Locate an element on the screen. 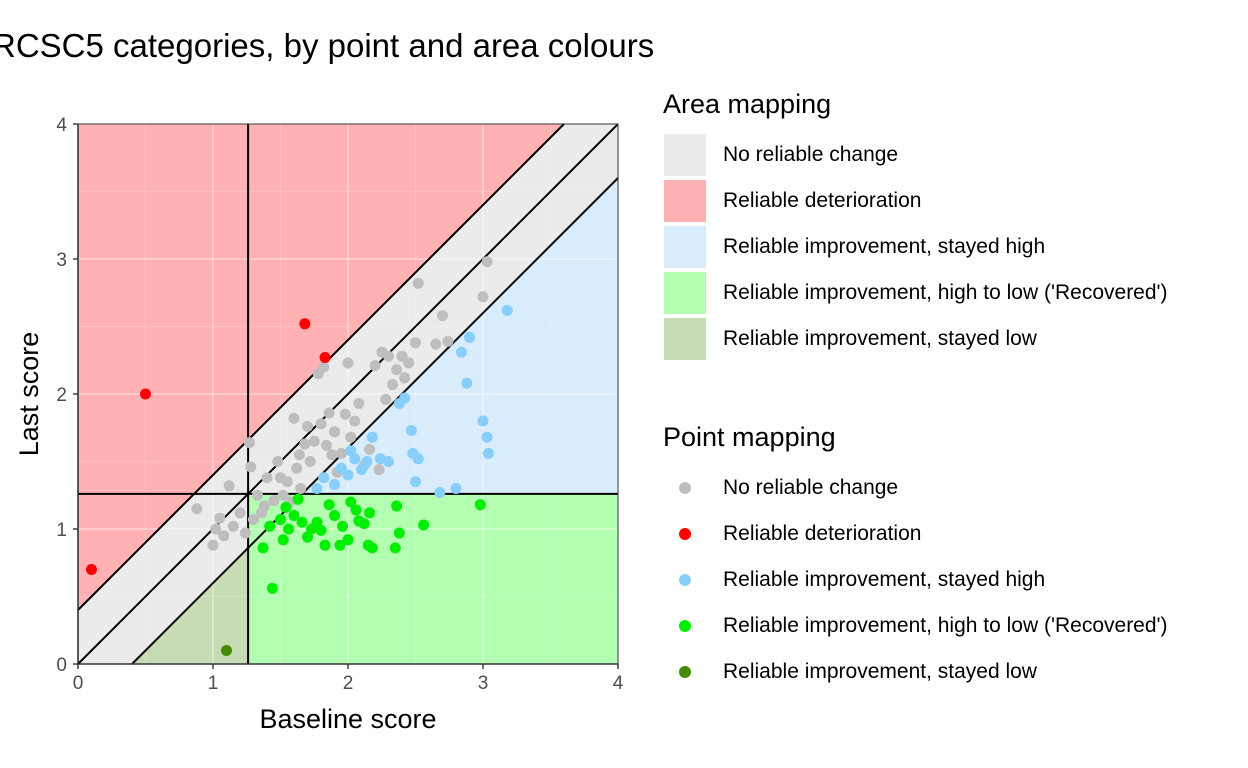 This screenshot has width=1248, height=768. point-legend-item: No reliable change is located at coordinates (915, 488).